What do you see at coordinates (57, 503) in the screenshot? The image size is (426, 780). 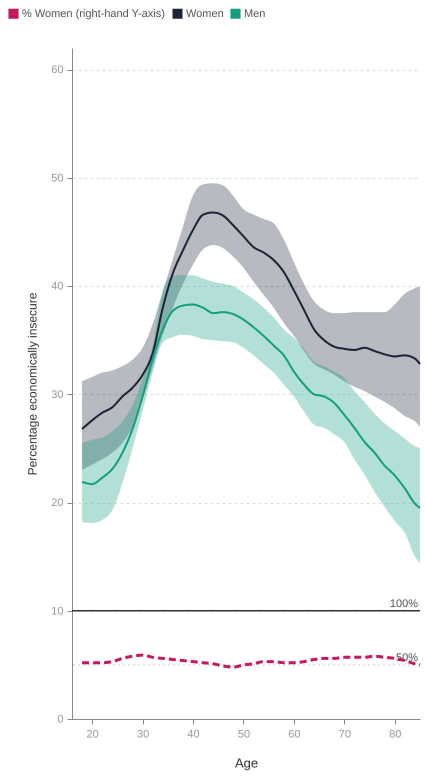 I see `y-tick-label: 20` at bounding box center [57, 503].